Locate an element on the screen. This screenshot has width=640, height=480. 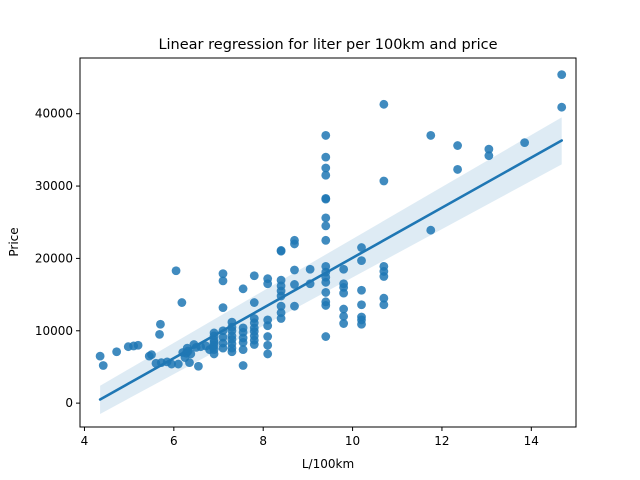
x-tick-label: 10 is located at coordinates (352, 441).